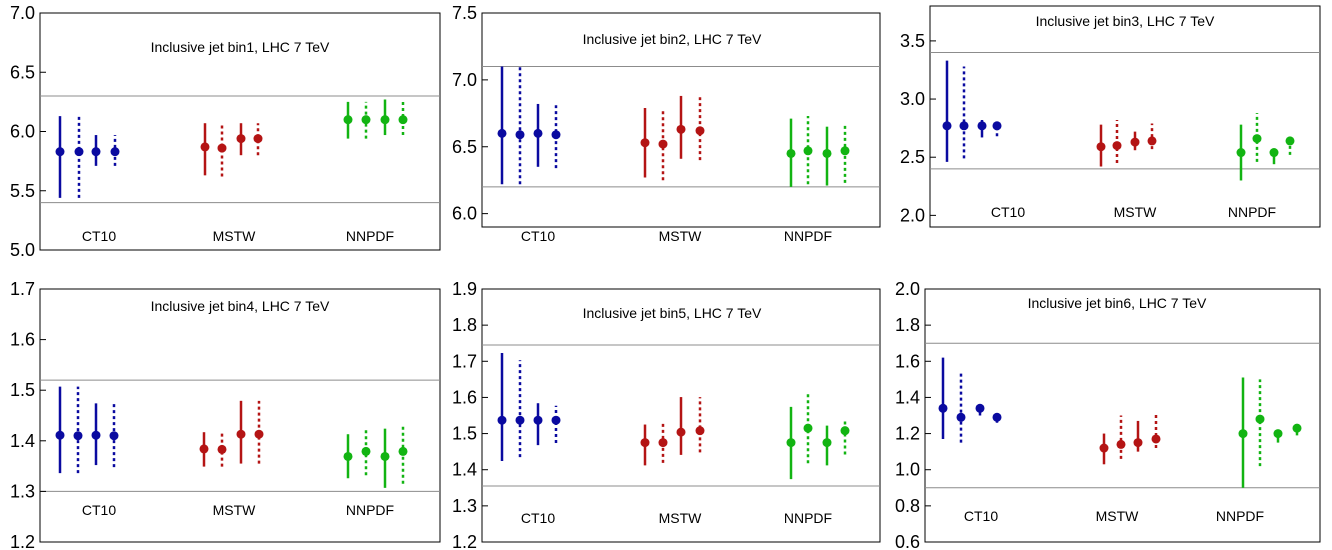 The image size is (1332, 550). What do you see at coordinates (240, 47) in the screenshot?
I see `chart-title: Inclusive jet bin1, LHC 7 TeV` at bounding box center [240, 47].